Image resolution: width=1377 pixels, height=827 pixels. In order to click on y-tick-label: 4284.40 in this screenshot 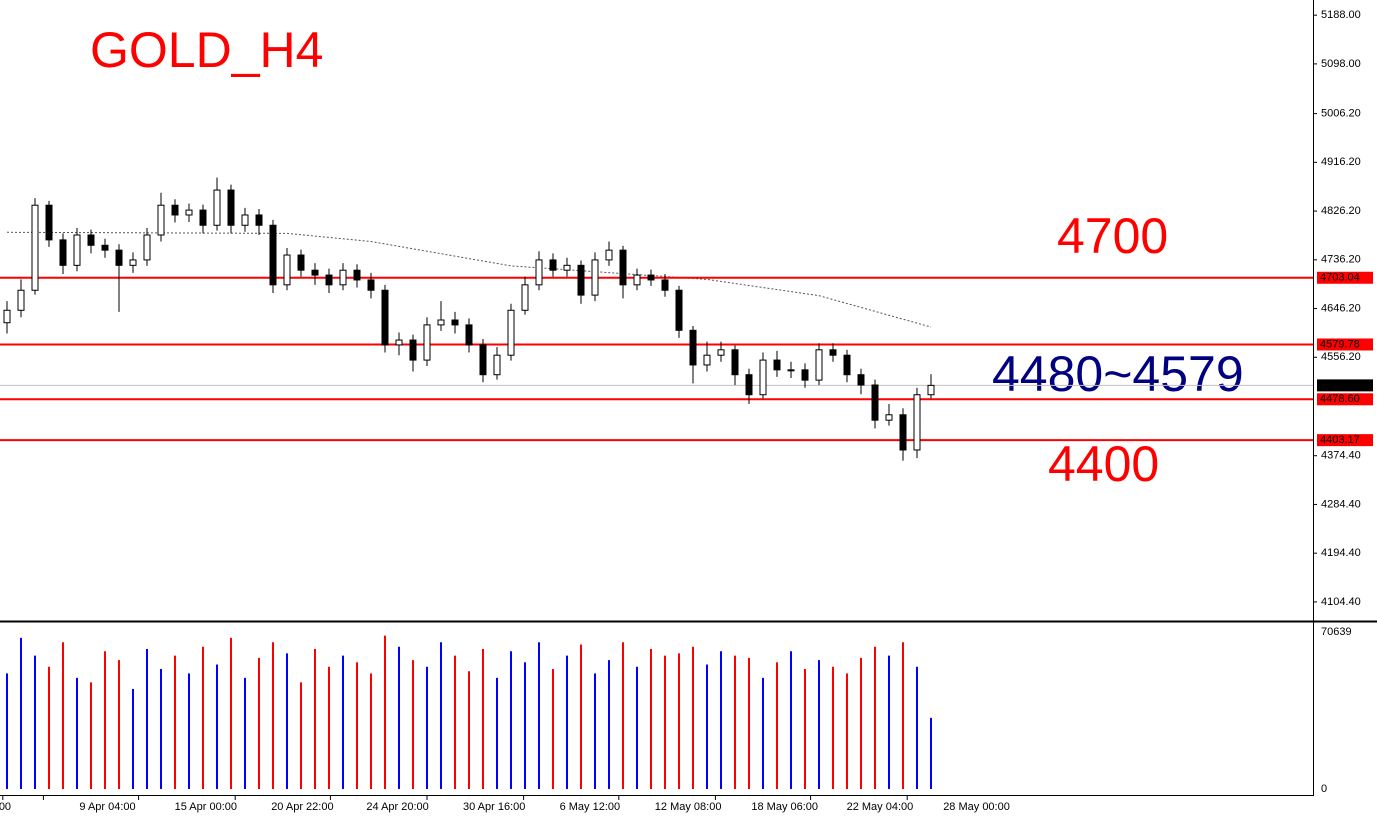, I will do `click(1341, 504)`.